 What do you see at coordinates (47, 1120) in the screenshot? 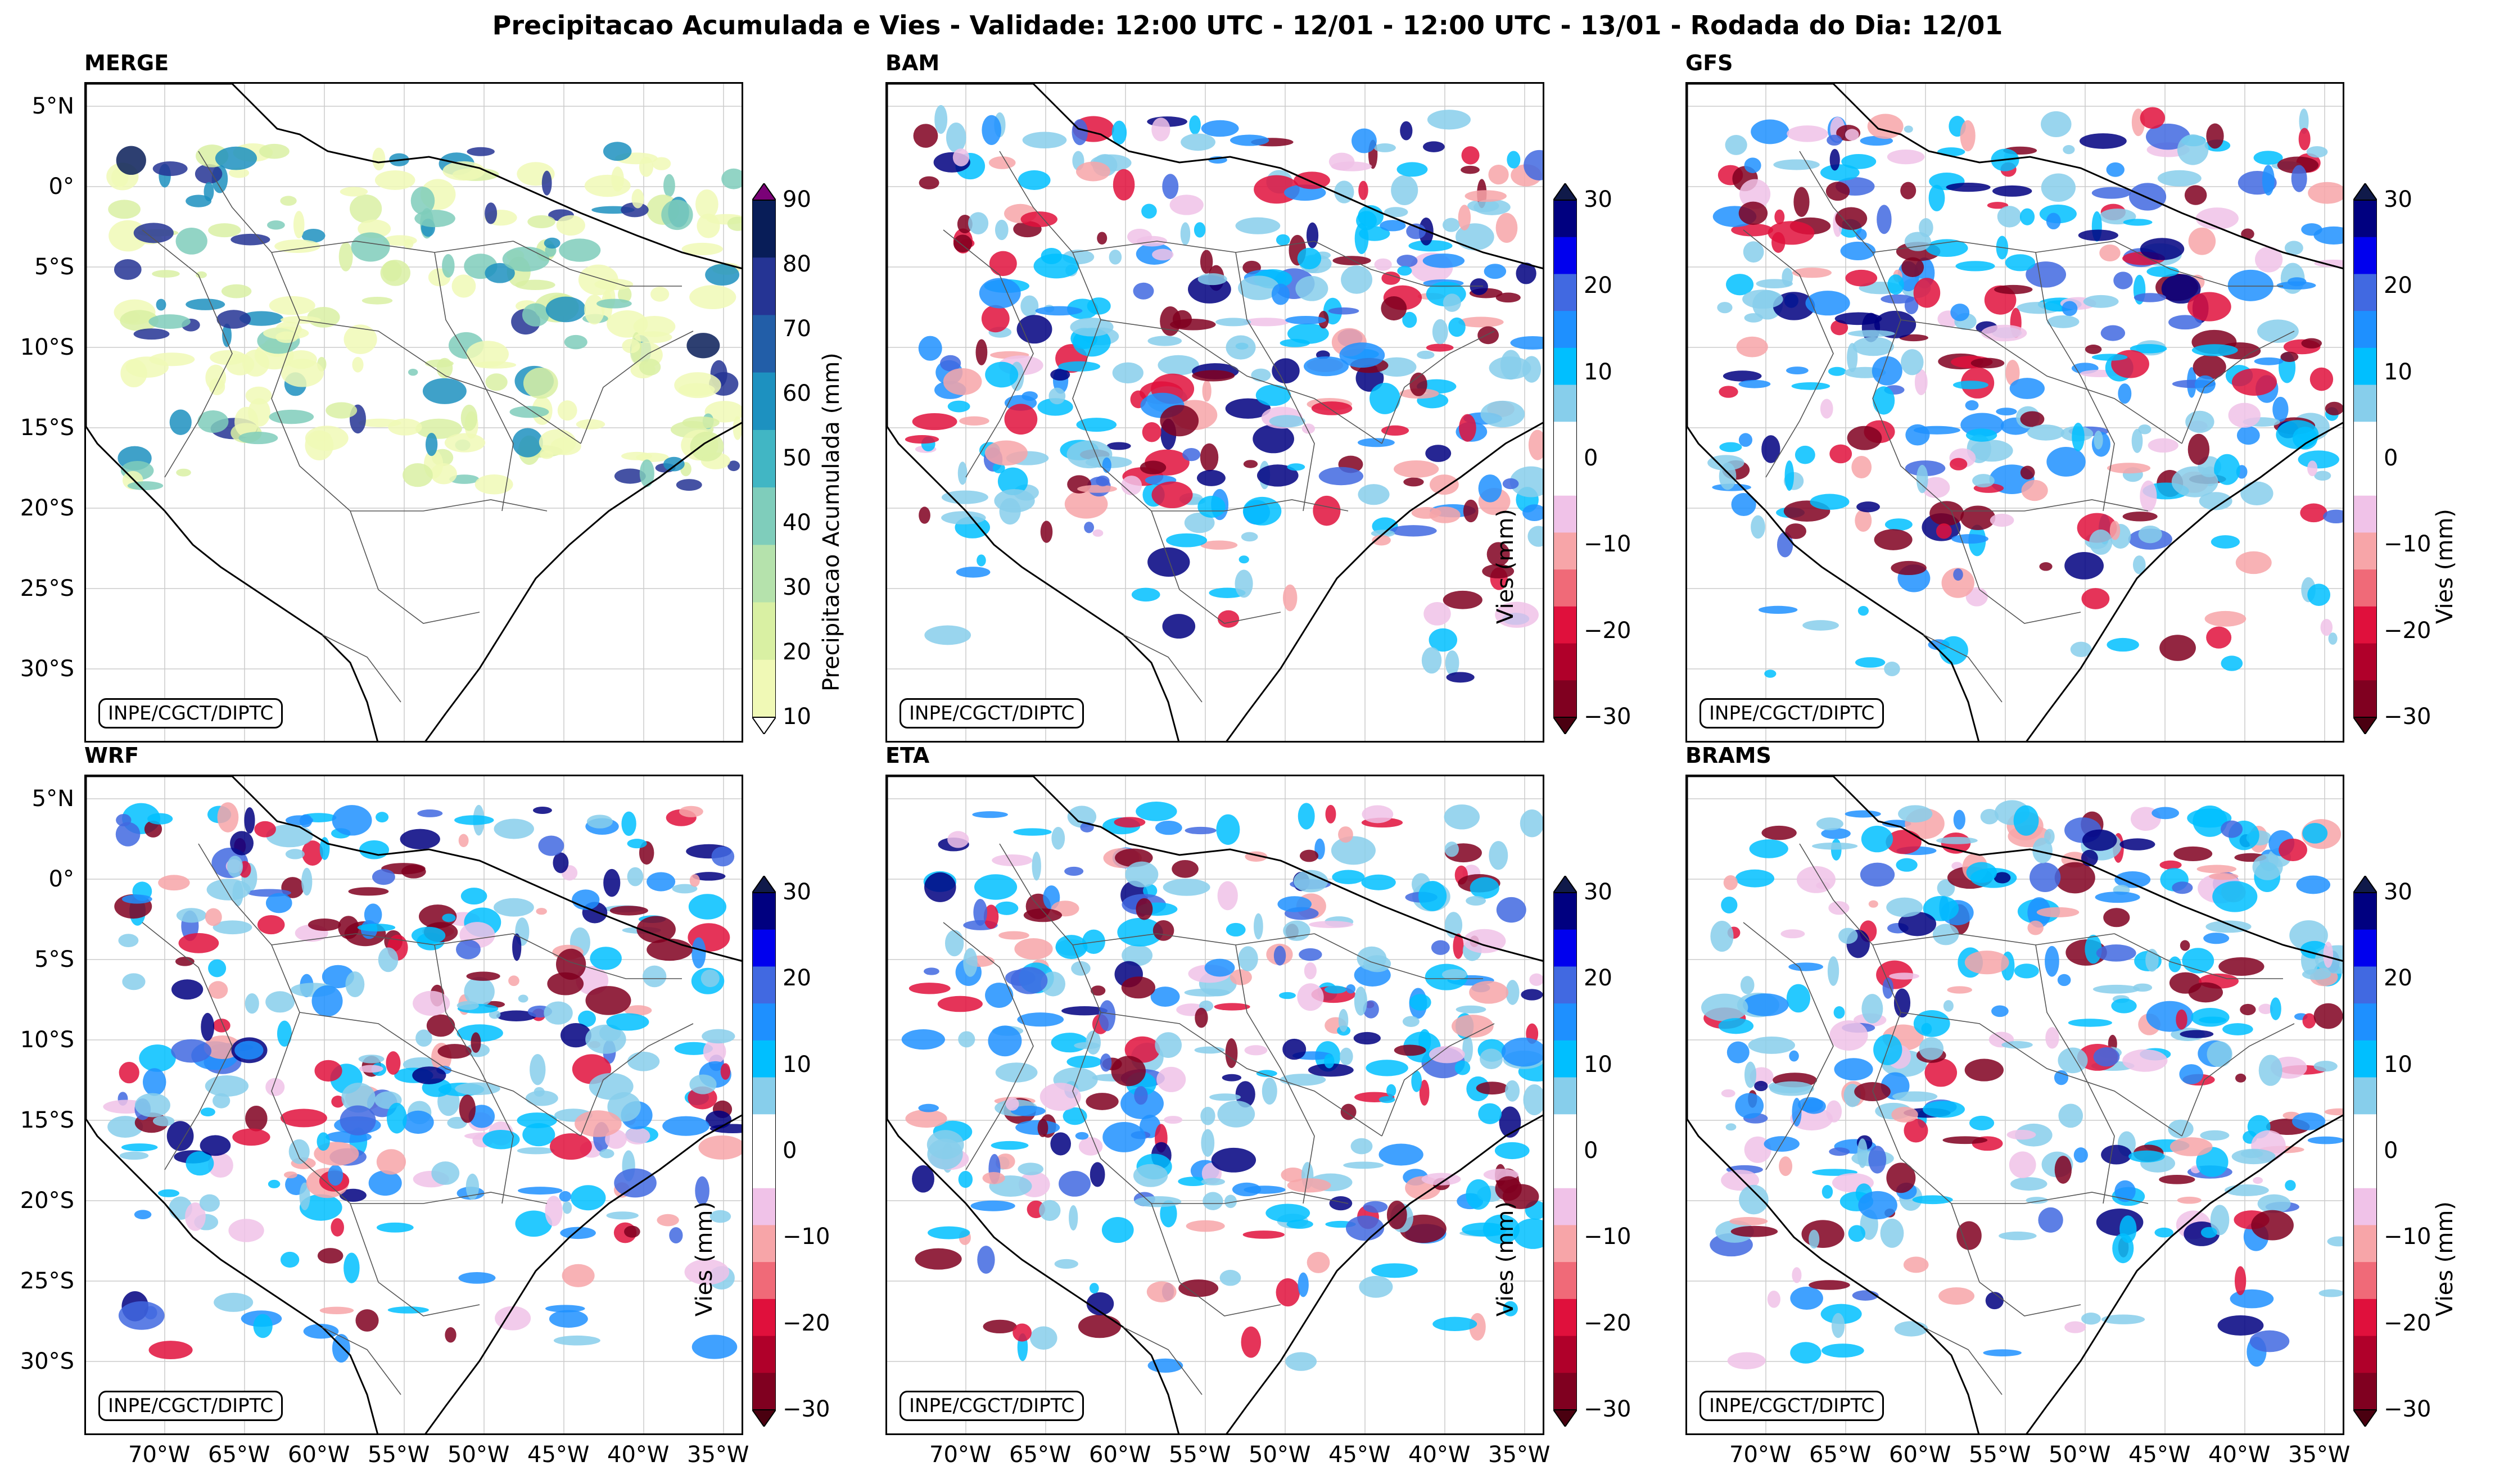
I see `lat-tick-label: 15°S` at bounding box center [47, 1120].